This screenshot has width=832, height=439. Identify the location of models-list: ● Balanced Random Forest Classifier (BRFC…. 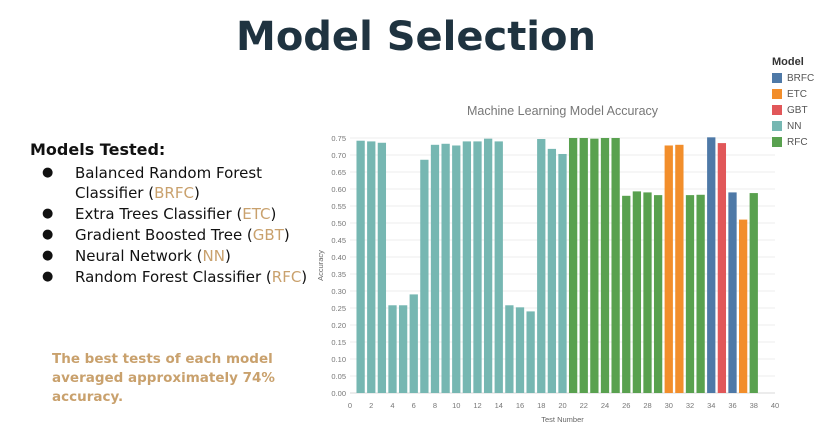
(180, 225).